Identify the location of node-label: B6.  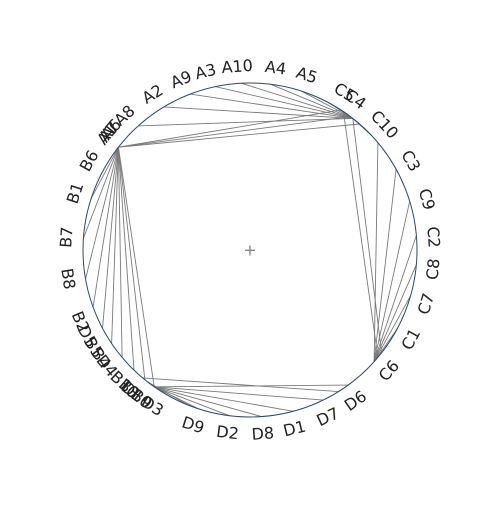
(89, 161).